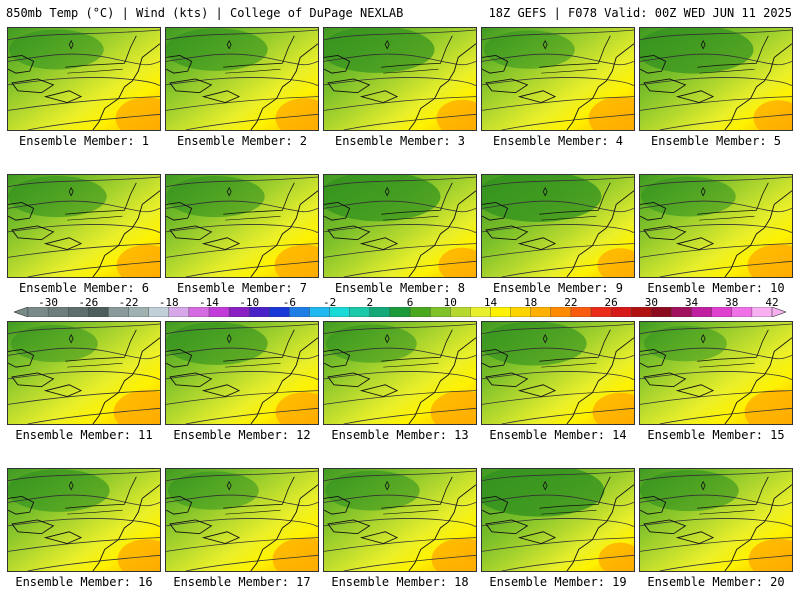  I want to click on ensemble-member-label: Ensemble Member: 20, so click(716, 582).